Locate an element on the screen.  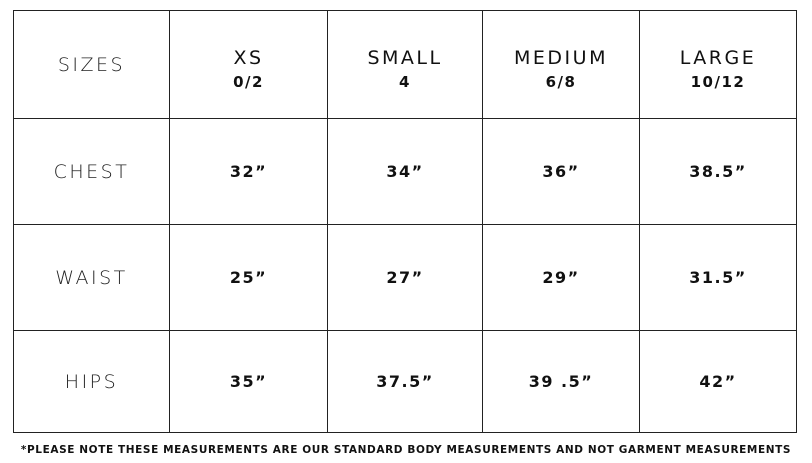
cell-value: 29” is located at coordinates (561, 277).